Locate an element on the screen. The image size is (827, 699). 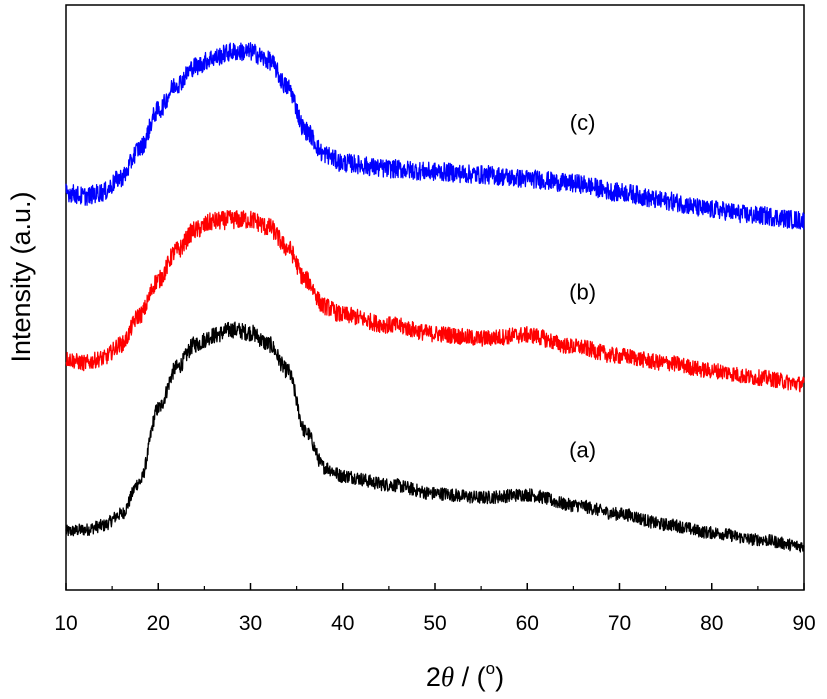
x-axis-title-prefix: 2 is located at coordinates (433, 677).